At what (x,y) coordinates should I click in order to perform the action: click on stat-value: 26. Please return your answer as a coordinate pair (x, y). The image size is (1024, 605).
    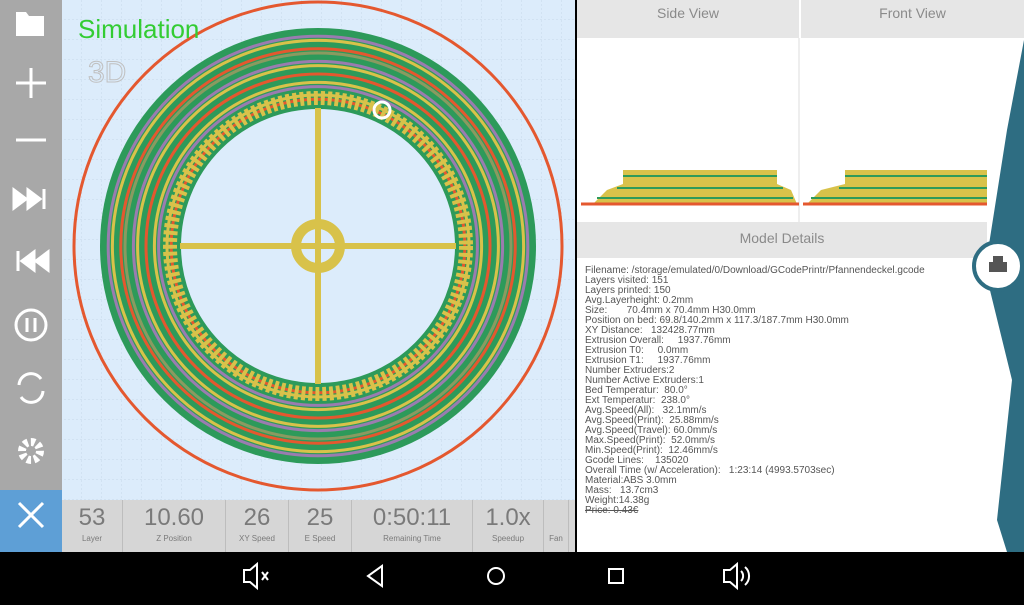
    Looking at the image, I should click on (257, 517).